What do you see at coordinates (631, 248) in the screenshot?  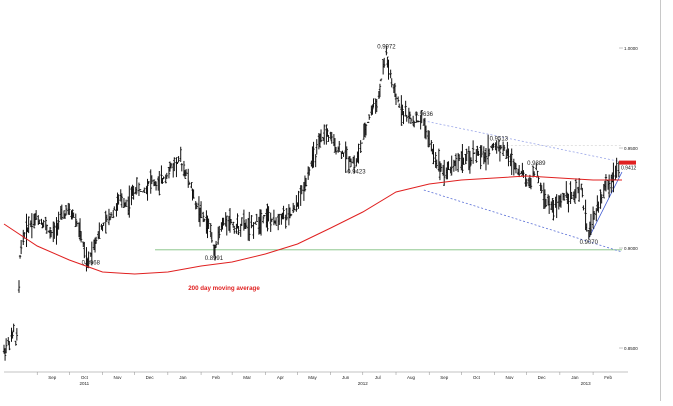 I see `y-tick-label: 0.9000` at bounding box center [631, 248].